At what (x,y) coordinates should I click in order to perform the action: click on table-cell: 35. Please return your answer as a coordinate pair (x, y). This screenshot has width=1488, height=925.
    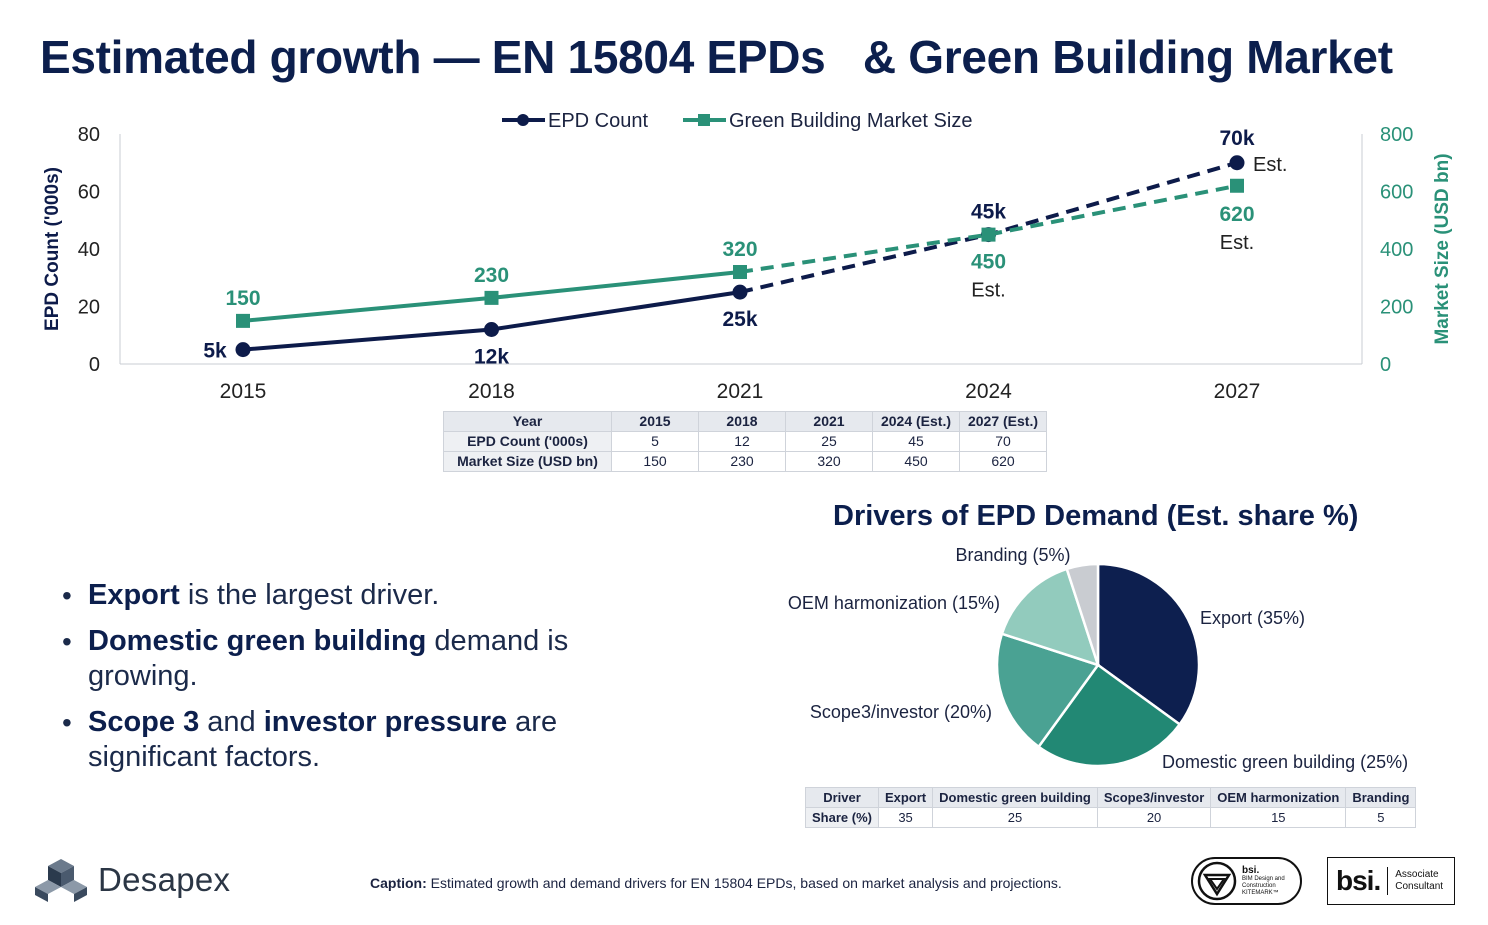
    Looking at the image, I should click on (905, 817).